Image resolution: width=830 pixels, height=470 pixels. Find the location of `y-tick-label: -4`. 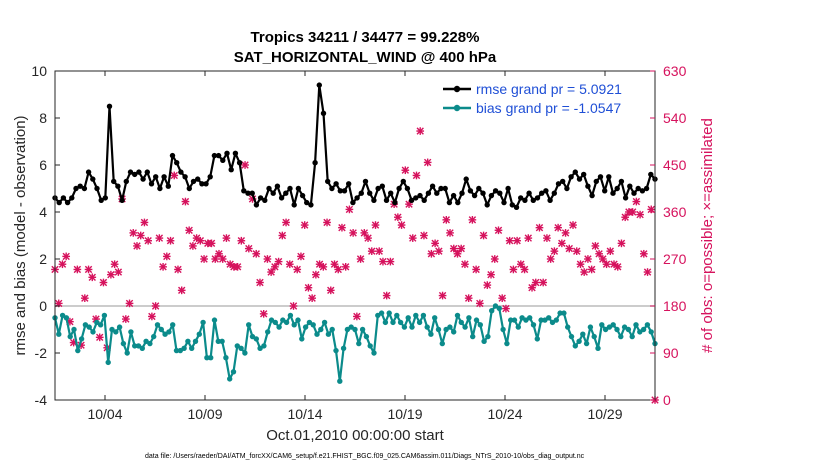

y-tick-label: -4 is located at coordinates (41, 400).